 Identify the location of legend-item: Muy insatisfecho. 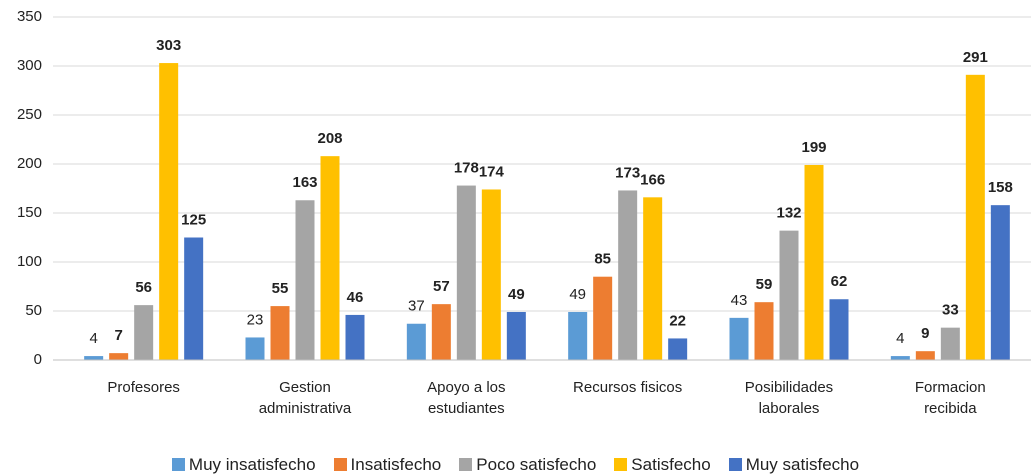
(243, 465).